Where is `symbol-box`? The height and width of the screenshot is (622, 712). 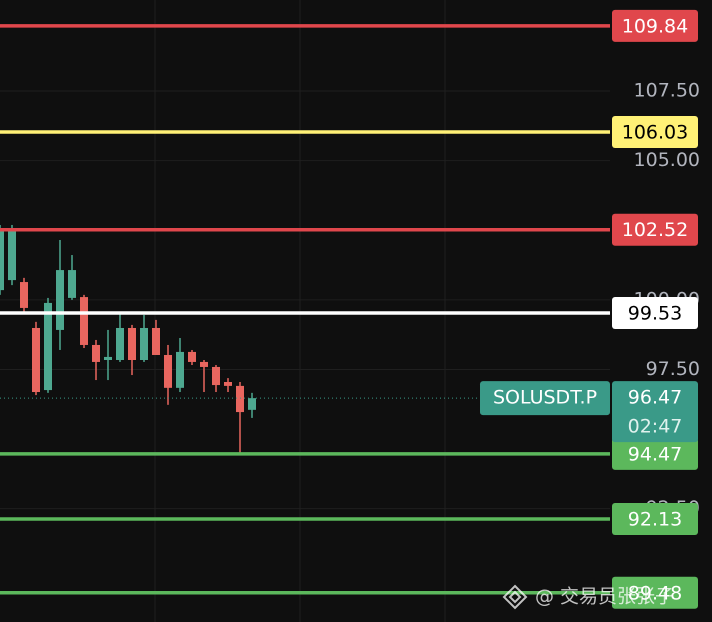 symbol-box is located at coordinates (545, 398).